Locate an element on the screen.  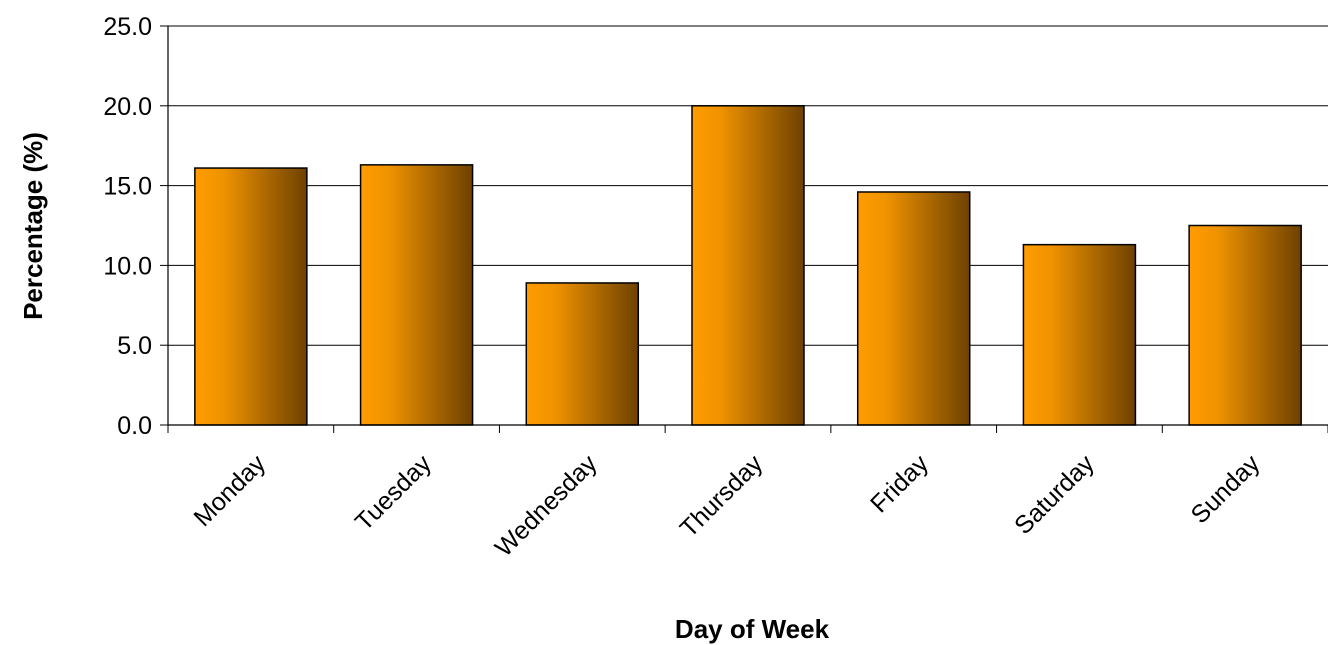
bar-wednesday is located at coordinates (582, 354).